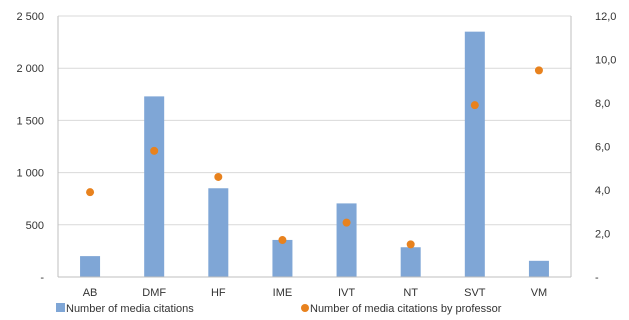 This screenshot has height=320, width=629. What do you see at coordinates (154, 186) in the screenshot?
I see `bar-dmf` at bounding box center [154, 186].